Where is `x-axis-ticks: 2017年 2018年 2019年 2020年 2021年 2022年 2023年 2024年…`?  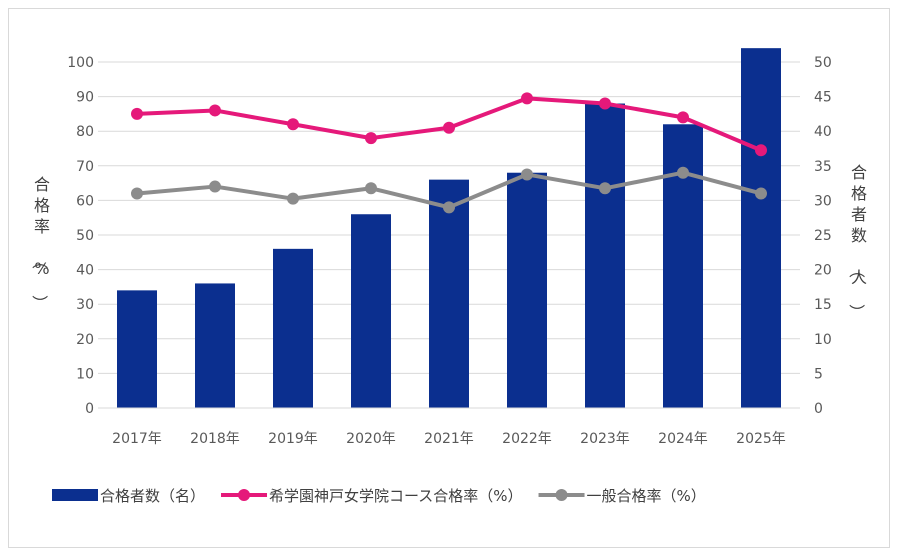 x-axis-ticks: 2017年 2018年 2019年 2020年 2021年 2022年 2023年 2024年… is located at coordinates (449, 439).